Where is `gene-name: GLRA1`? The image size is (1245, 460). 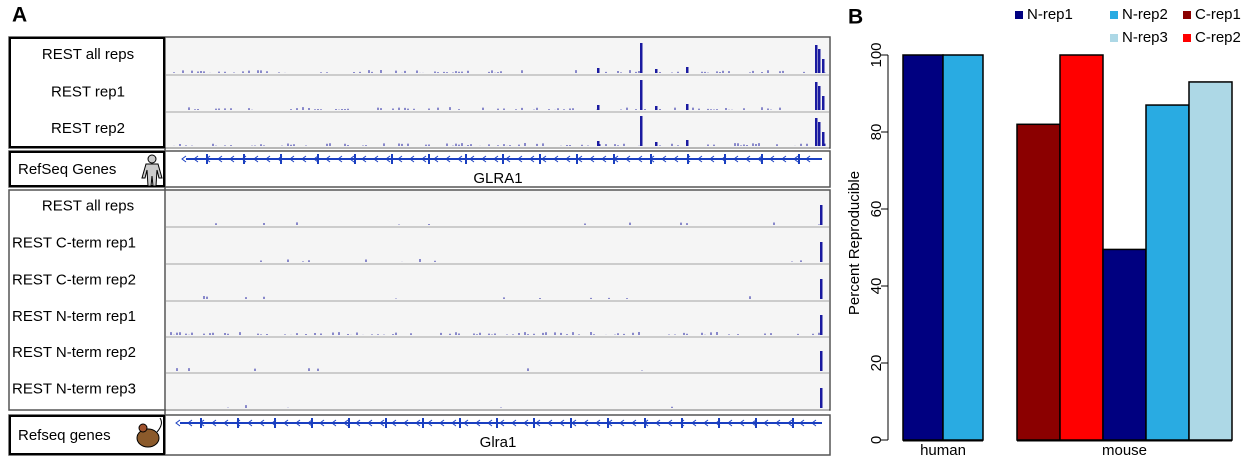 gene-name: GLRA1 is located at coordinates (497, 178).